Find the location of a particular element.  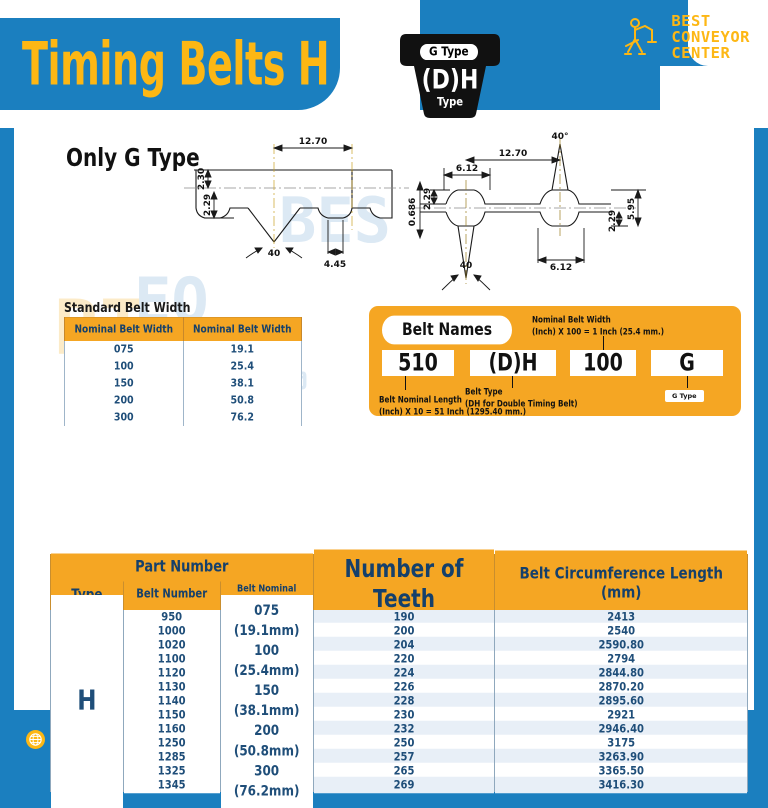

cell-circumference: 3175 is located at coordinates (621, 742).